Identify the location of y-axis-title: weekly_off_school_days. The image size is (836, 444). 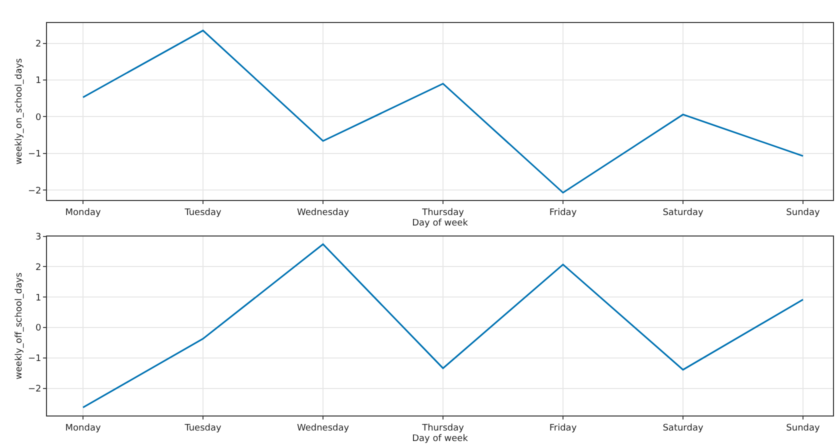
(19, 326).